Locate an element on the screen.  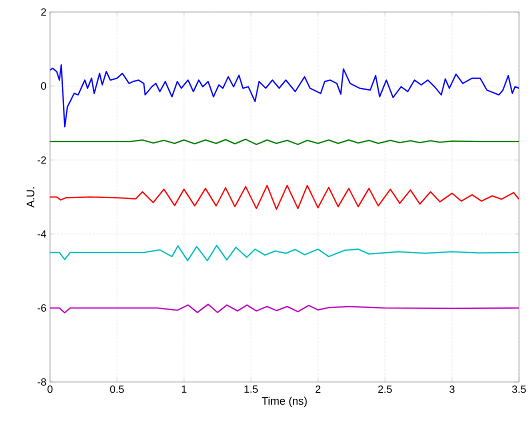
x-tick-label: 3 is located at coordinates (451, 389).